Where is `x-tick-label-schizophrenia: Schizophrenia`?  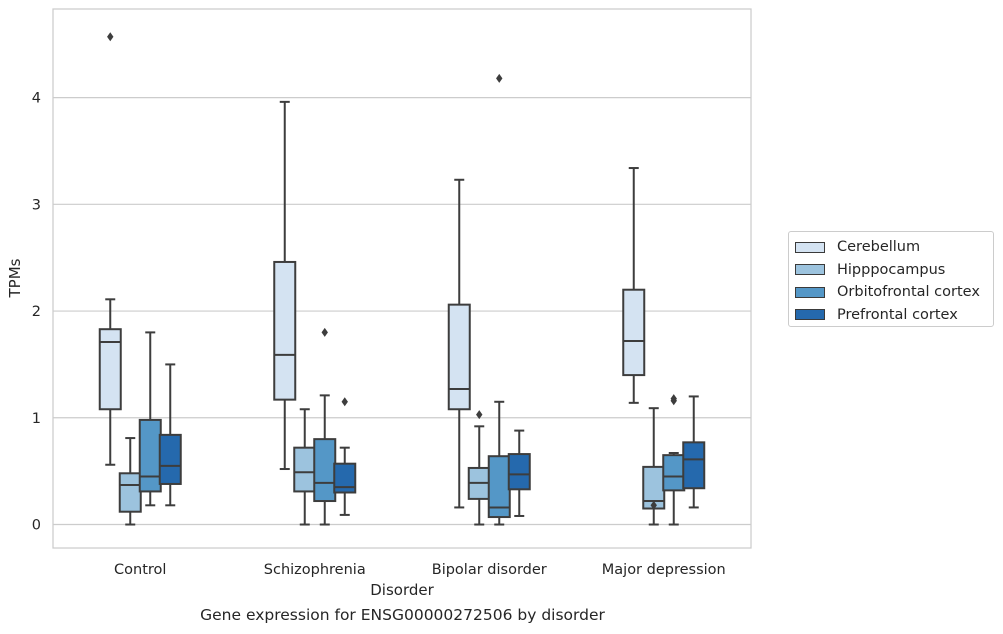
x-tick-label-schizophrenia: Schizophrenia is located at coordinates (315, 570).